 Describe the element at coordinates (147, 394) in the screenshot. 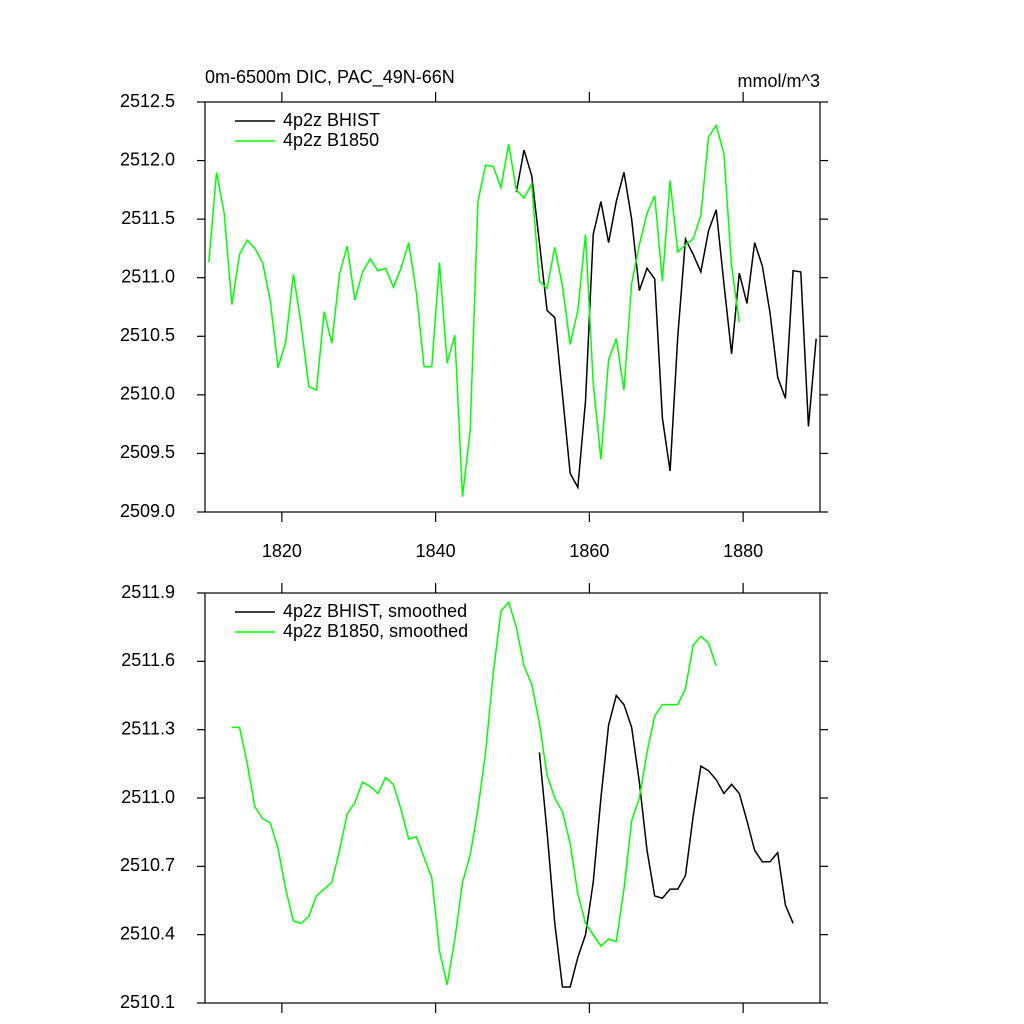

I see `y-tick-label: 2510.0` at that location.